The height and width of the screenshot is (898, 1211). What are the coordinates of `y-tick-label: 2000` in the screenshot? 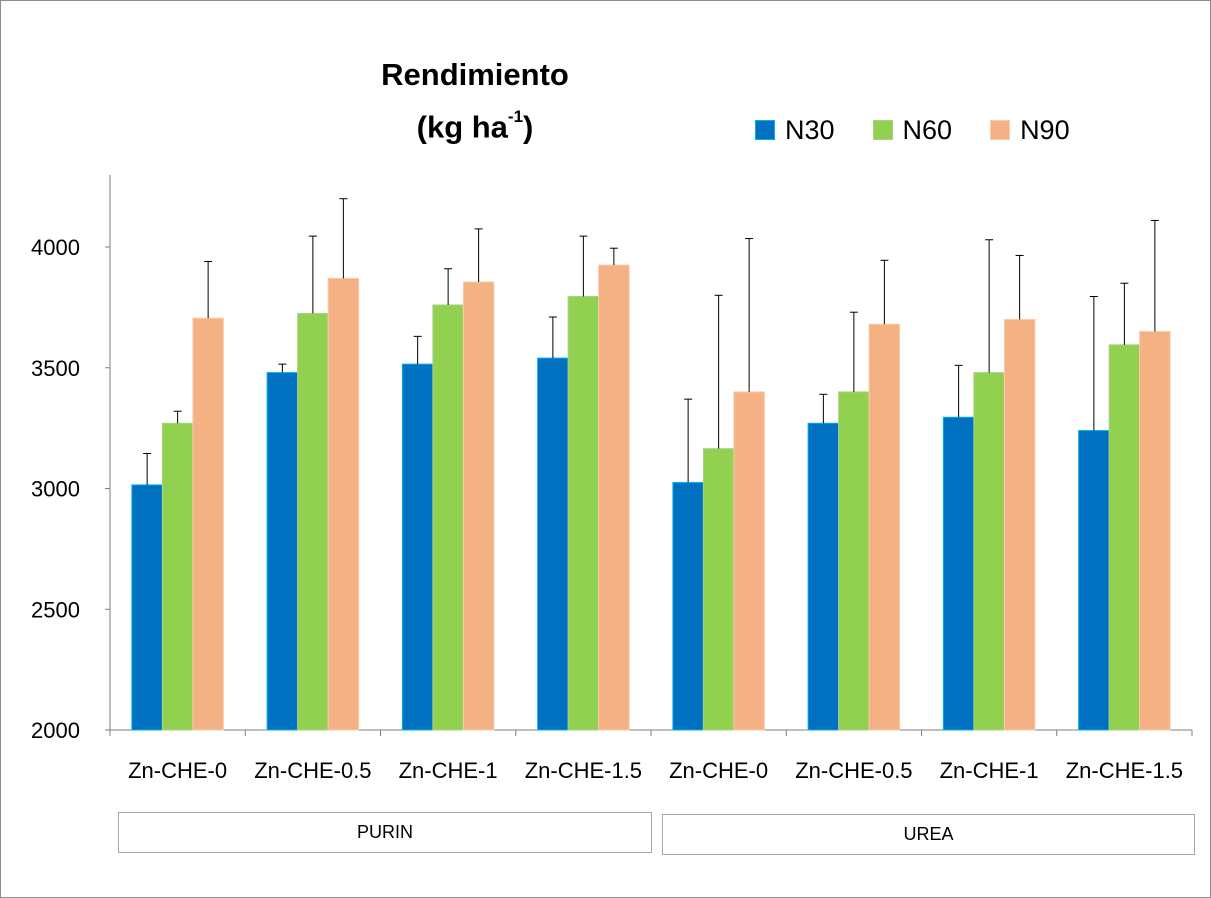 It's located at (55, 730).